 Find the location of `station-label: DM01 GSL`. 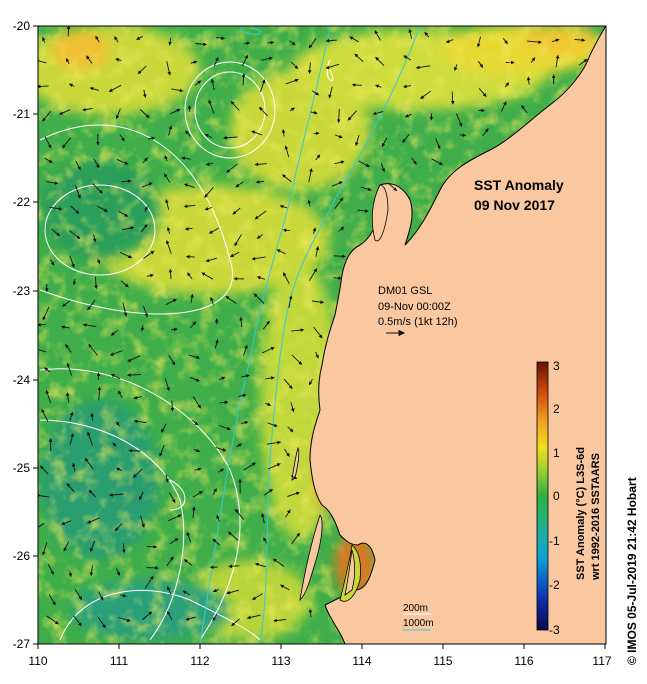

station-label: DM01 GSL is located at coordinates (405, 291).